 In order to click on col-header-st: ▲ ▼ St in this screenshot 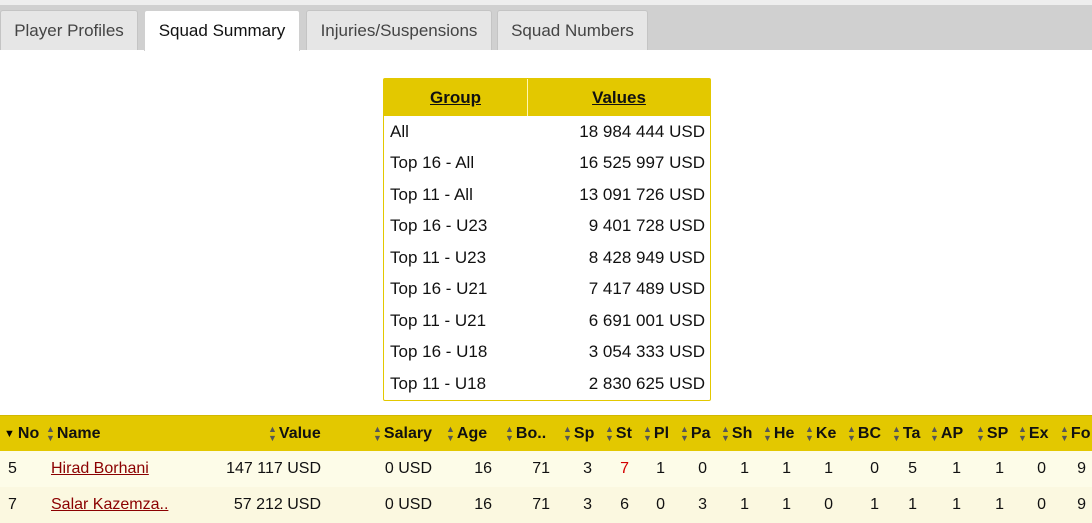, I will do `click(618, 434)`.